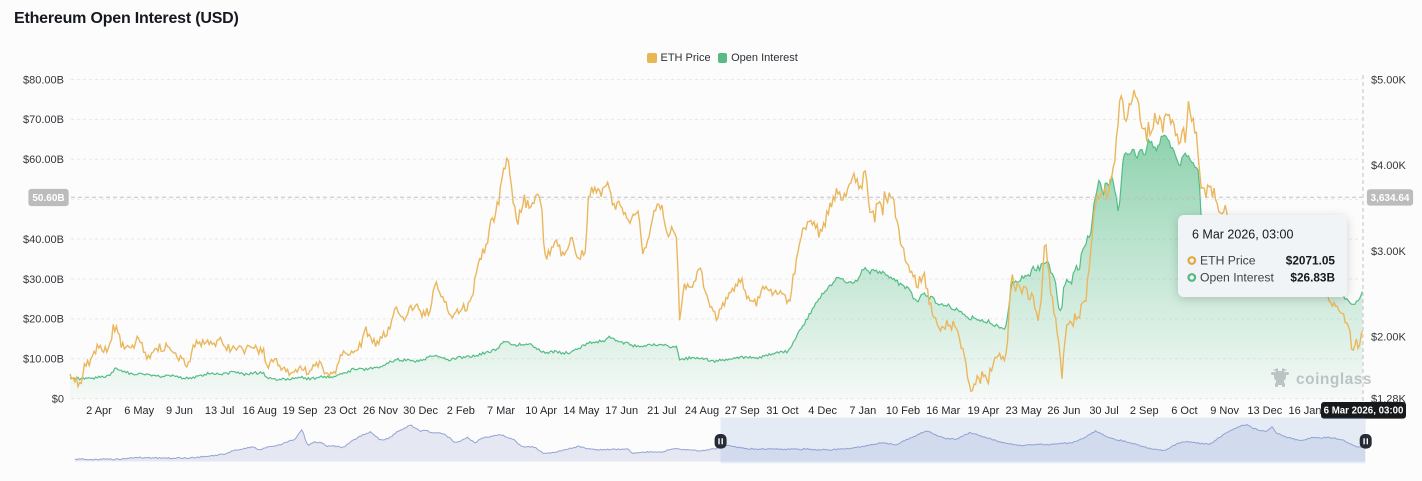  I want to click on svg-text: 4 Dec, so click(822, 411).